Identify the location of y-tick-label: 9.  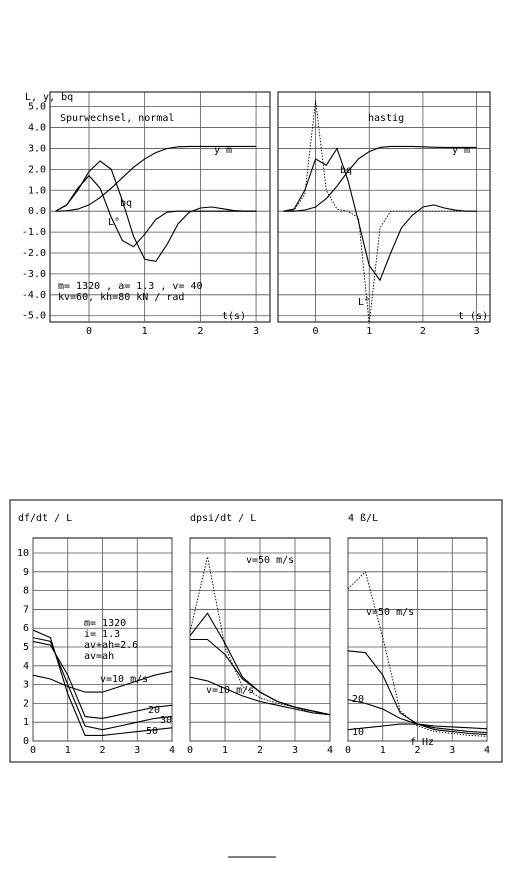
(26, 572).